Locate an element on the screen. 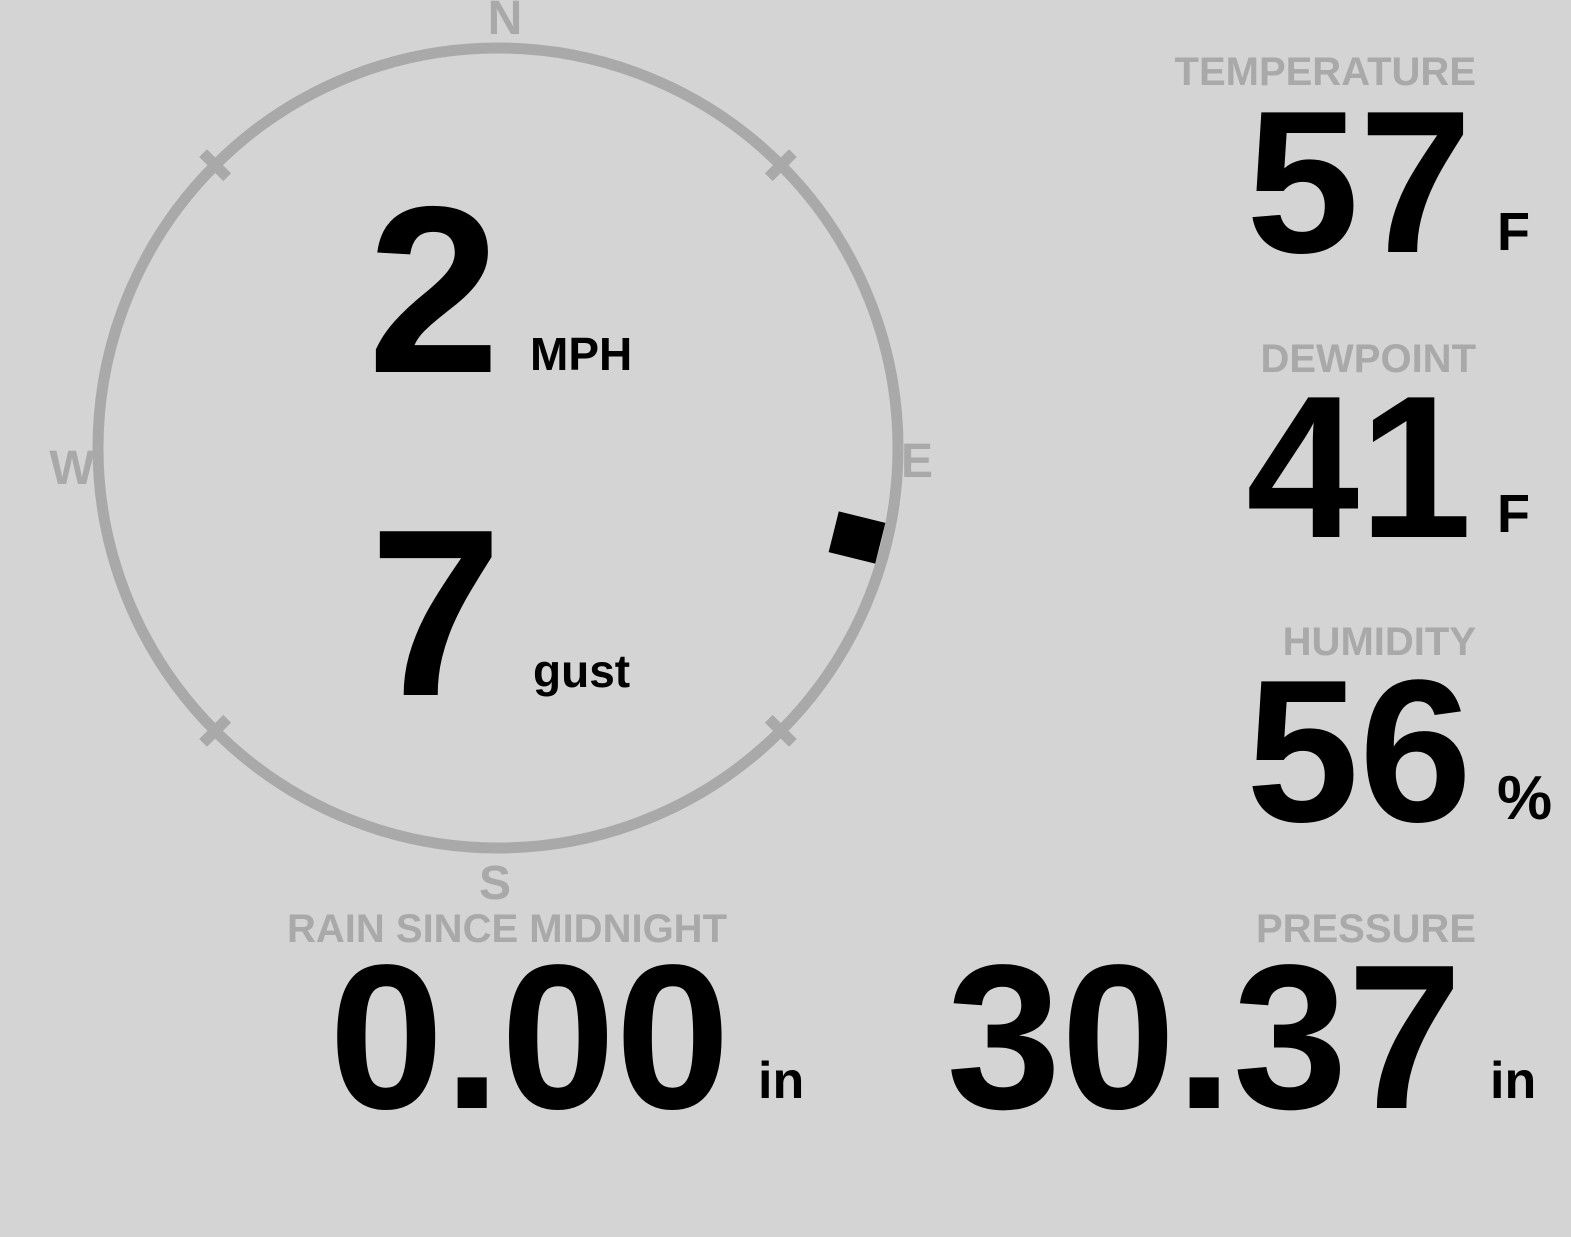 This screenshot has width=1571, height=1237. dewpoint-value: 41 is located at coordinates (1359, 467).